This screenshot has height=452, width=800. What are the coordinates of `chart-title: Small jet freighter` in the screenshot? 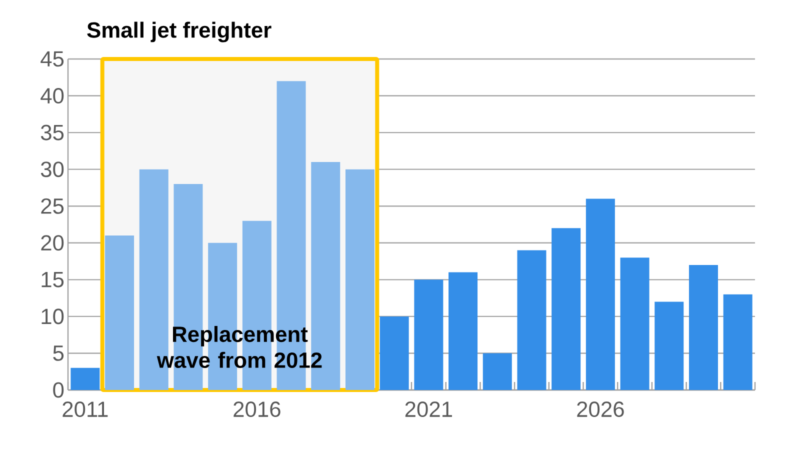 It's located at (179, 32).